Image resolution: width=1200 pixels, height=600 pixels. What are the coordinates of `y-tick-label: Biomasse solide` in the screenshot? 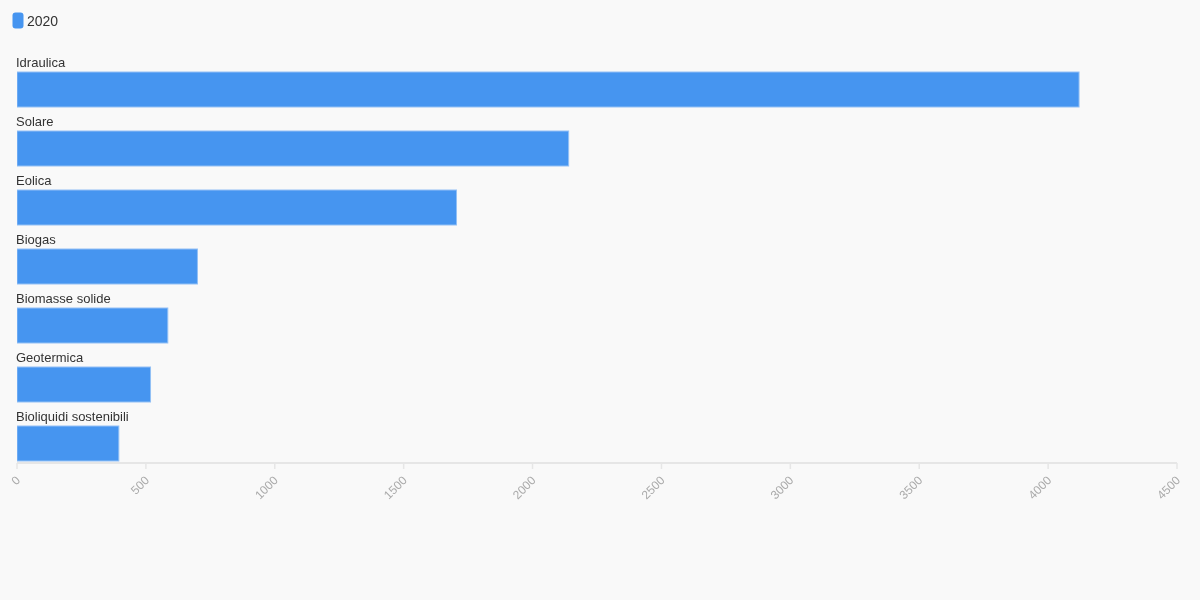 It's located at (63, 298).